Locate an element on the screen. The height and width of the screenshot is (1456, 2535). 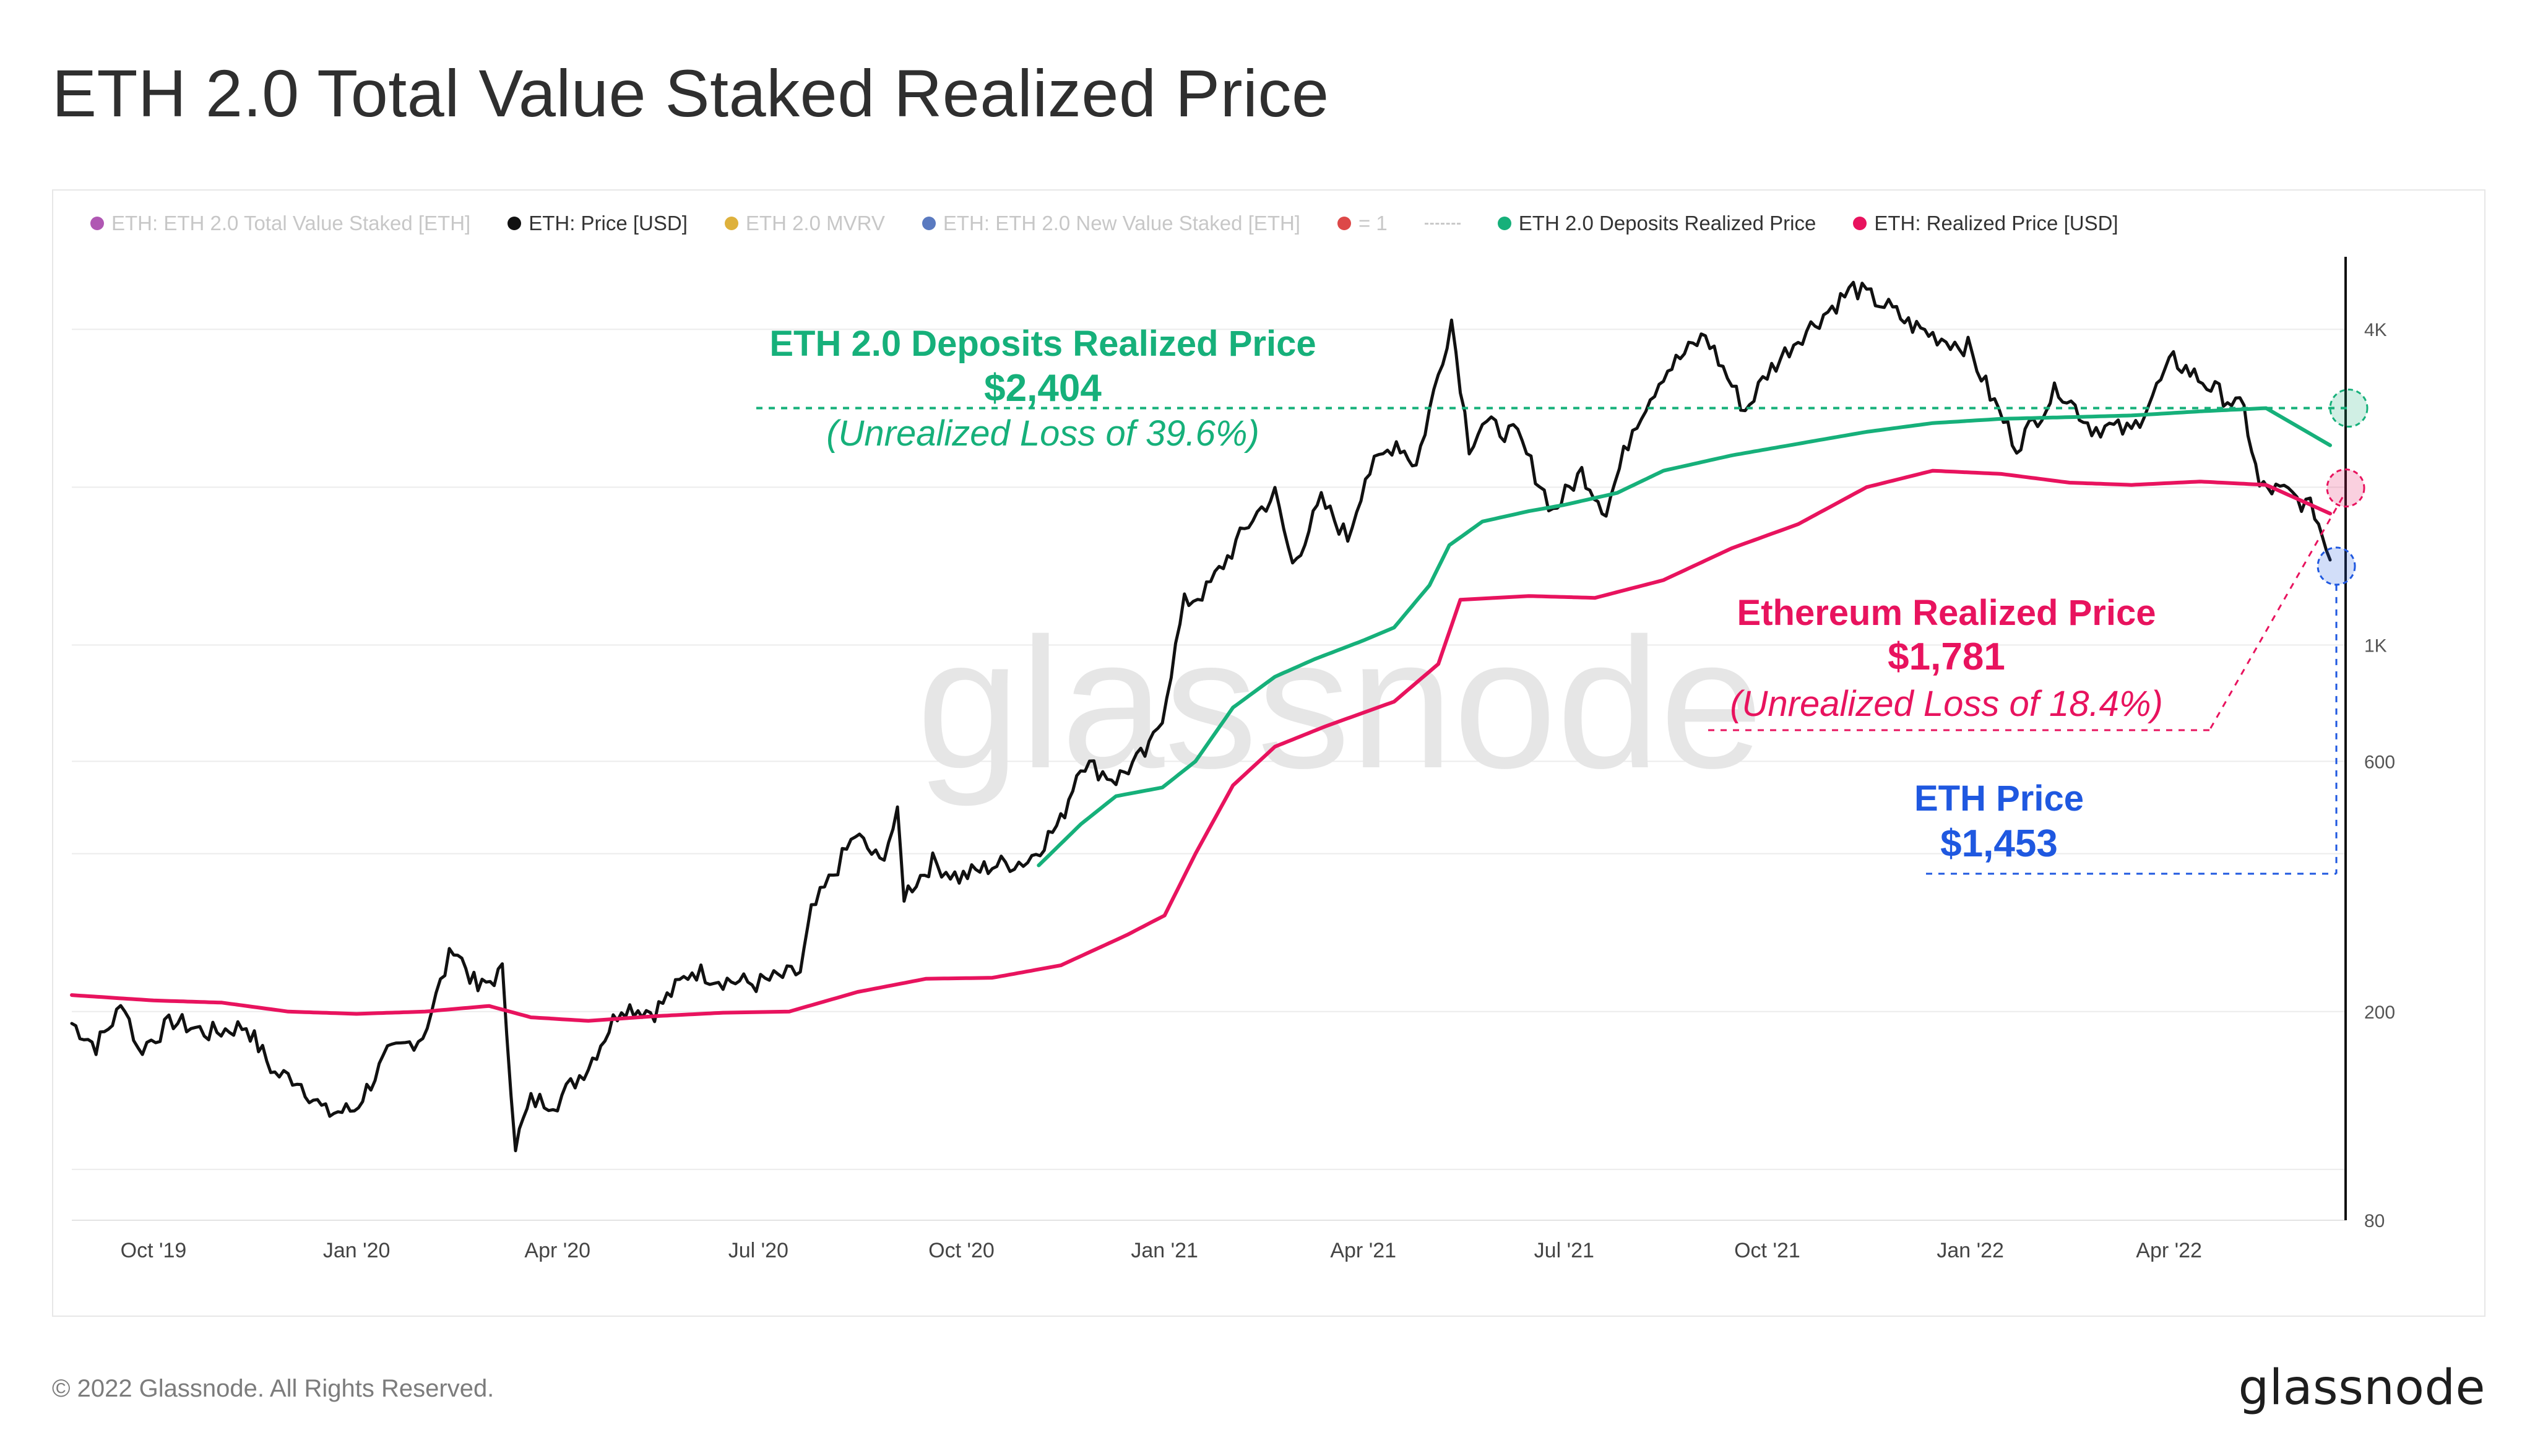
x-tick-label: Jan '22 is located at coordinates (1970, 1250).